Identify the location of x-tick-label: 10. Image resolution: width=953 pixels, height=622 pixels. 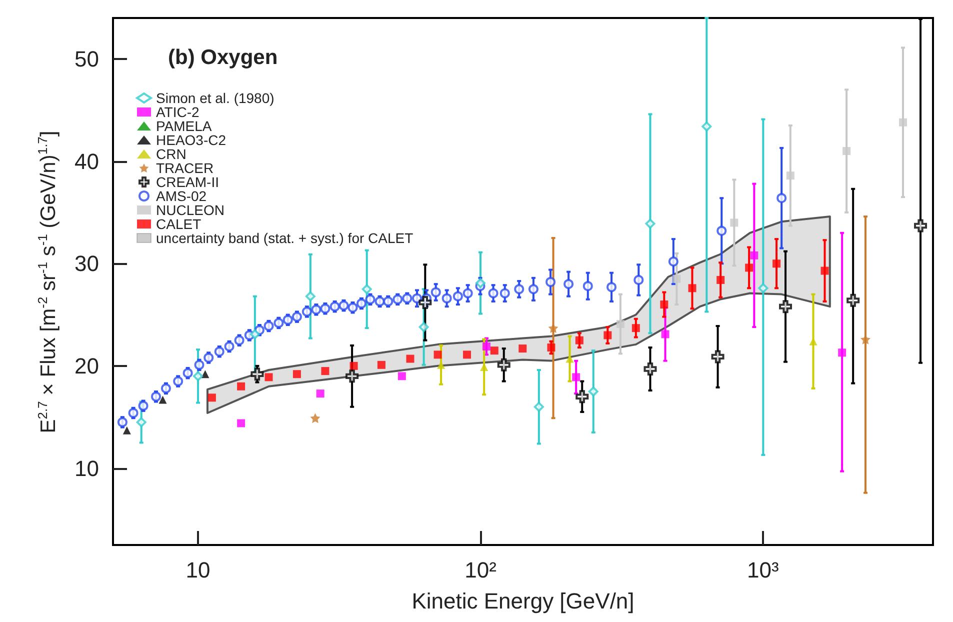
(198, 570).